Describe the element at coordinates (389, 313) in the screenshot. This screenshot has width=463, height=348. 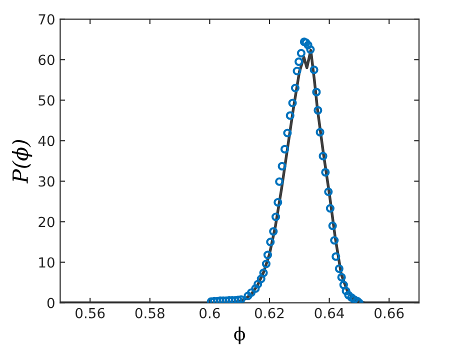
I see `x-tick-label: 0.66` at that location.